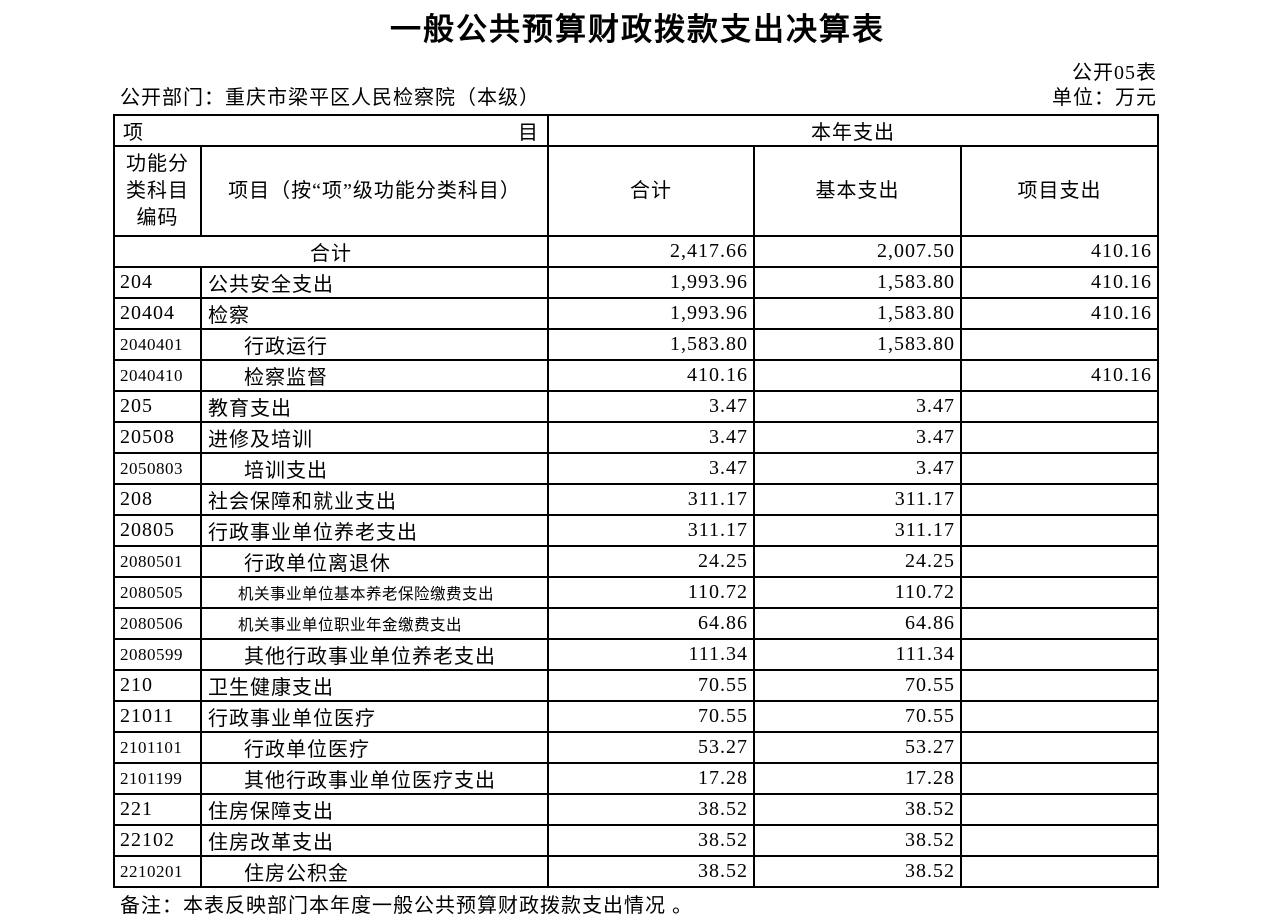 The height and width of the screenshot is (924, 1275). What do you see at coordinates (651, 251) in the screenshot?
I see `grand-total-amount: 2,417.66` at bounding box center [651, 251].